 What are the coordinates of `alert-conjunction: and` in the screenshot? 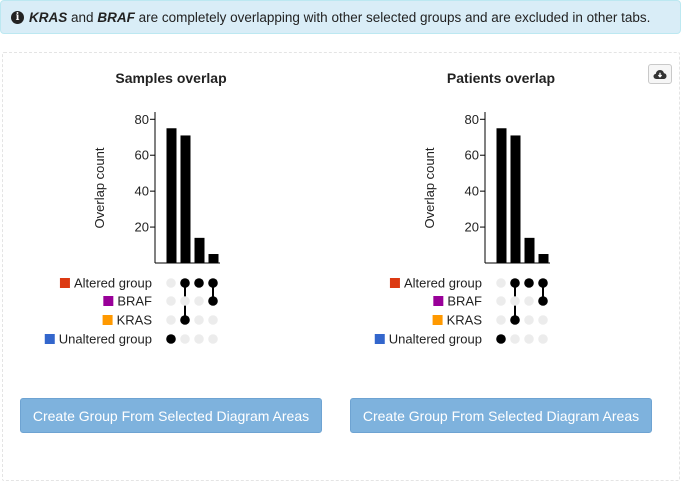 It's located at (82, 17).